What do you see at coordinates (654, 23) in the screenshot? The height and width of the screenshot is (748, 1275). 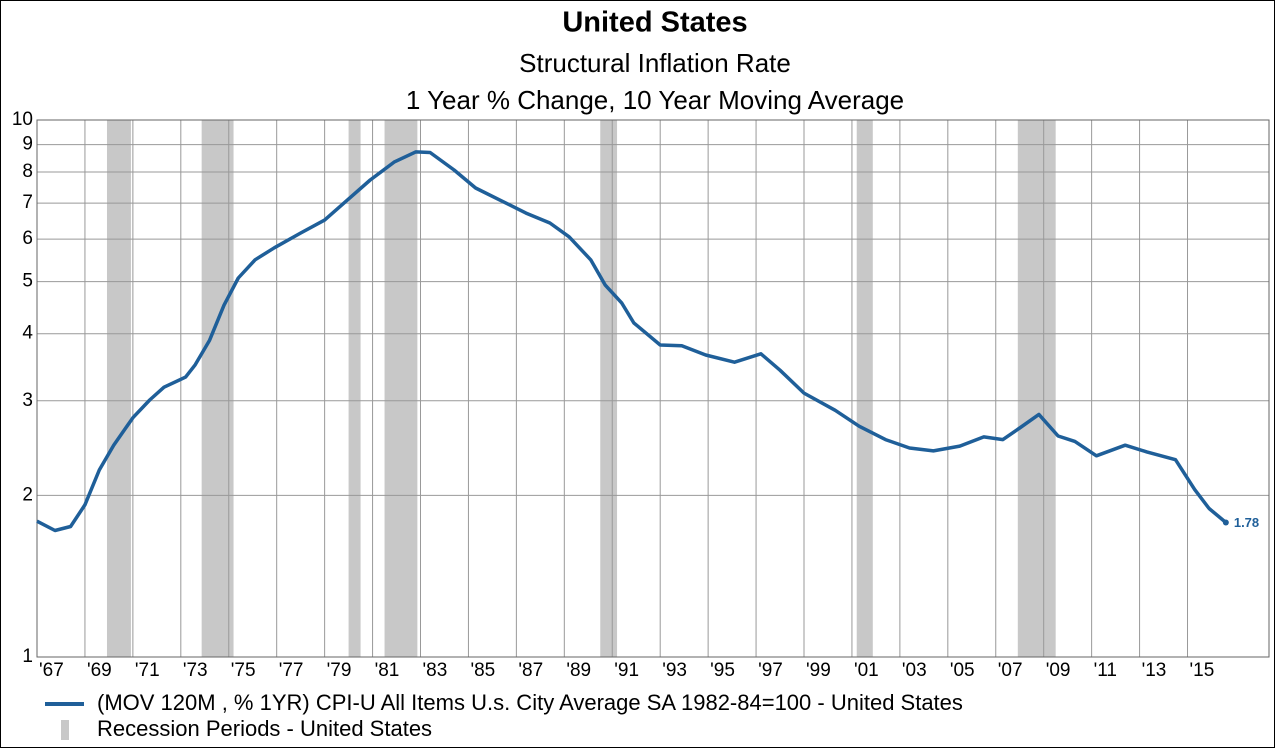 I see `chart-title: United States` at bounding box center [654, 23].